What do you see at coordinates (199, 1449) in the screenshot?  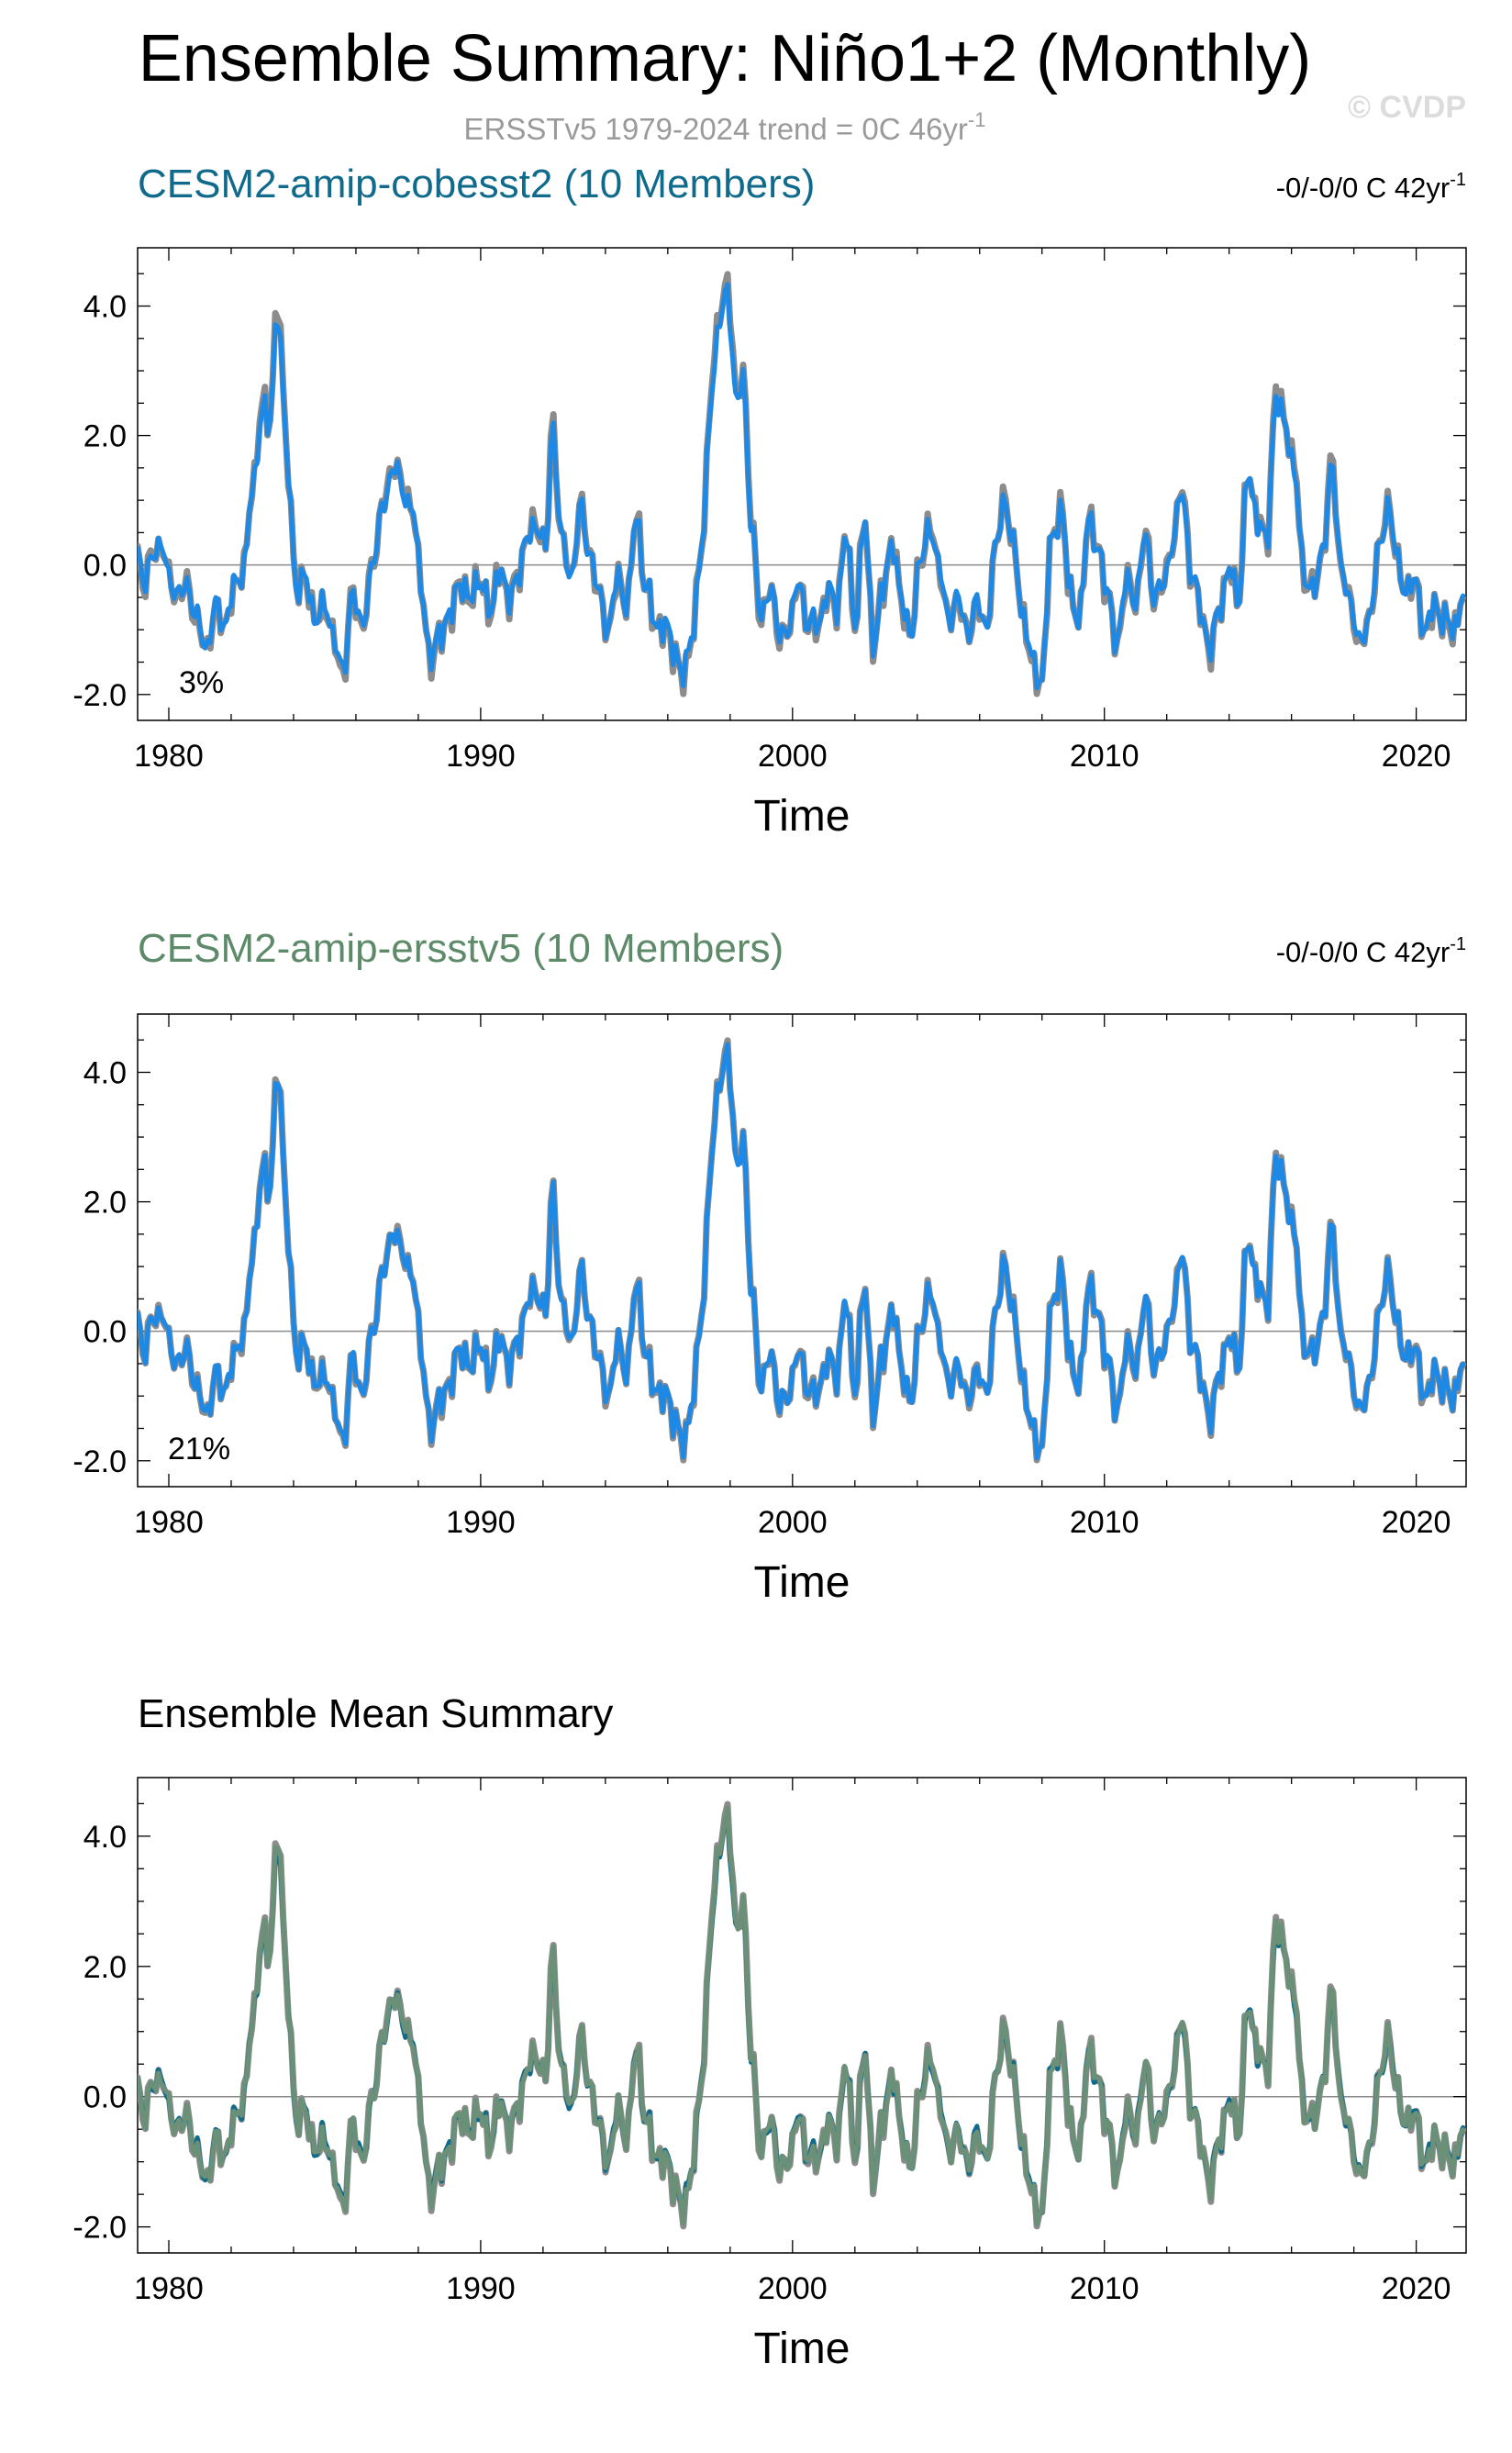 I see `panel-percentage-annotation: 21%` at bounding box center [199, 1449].